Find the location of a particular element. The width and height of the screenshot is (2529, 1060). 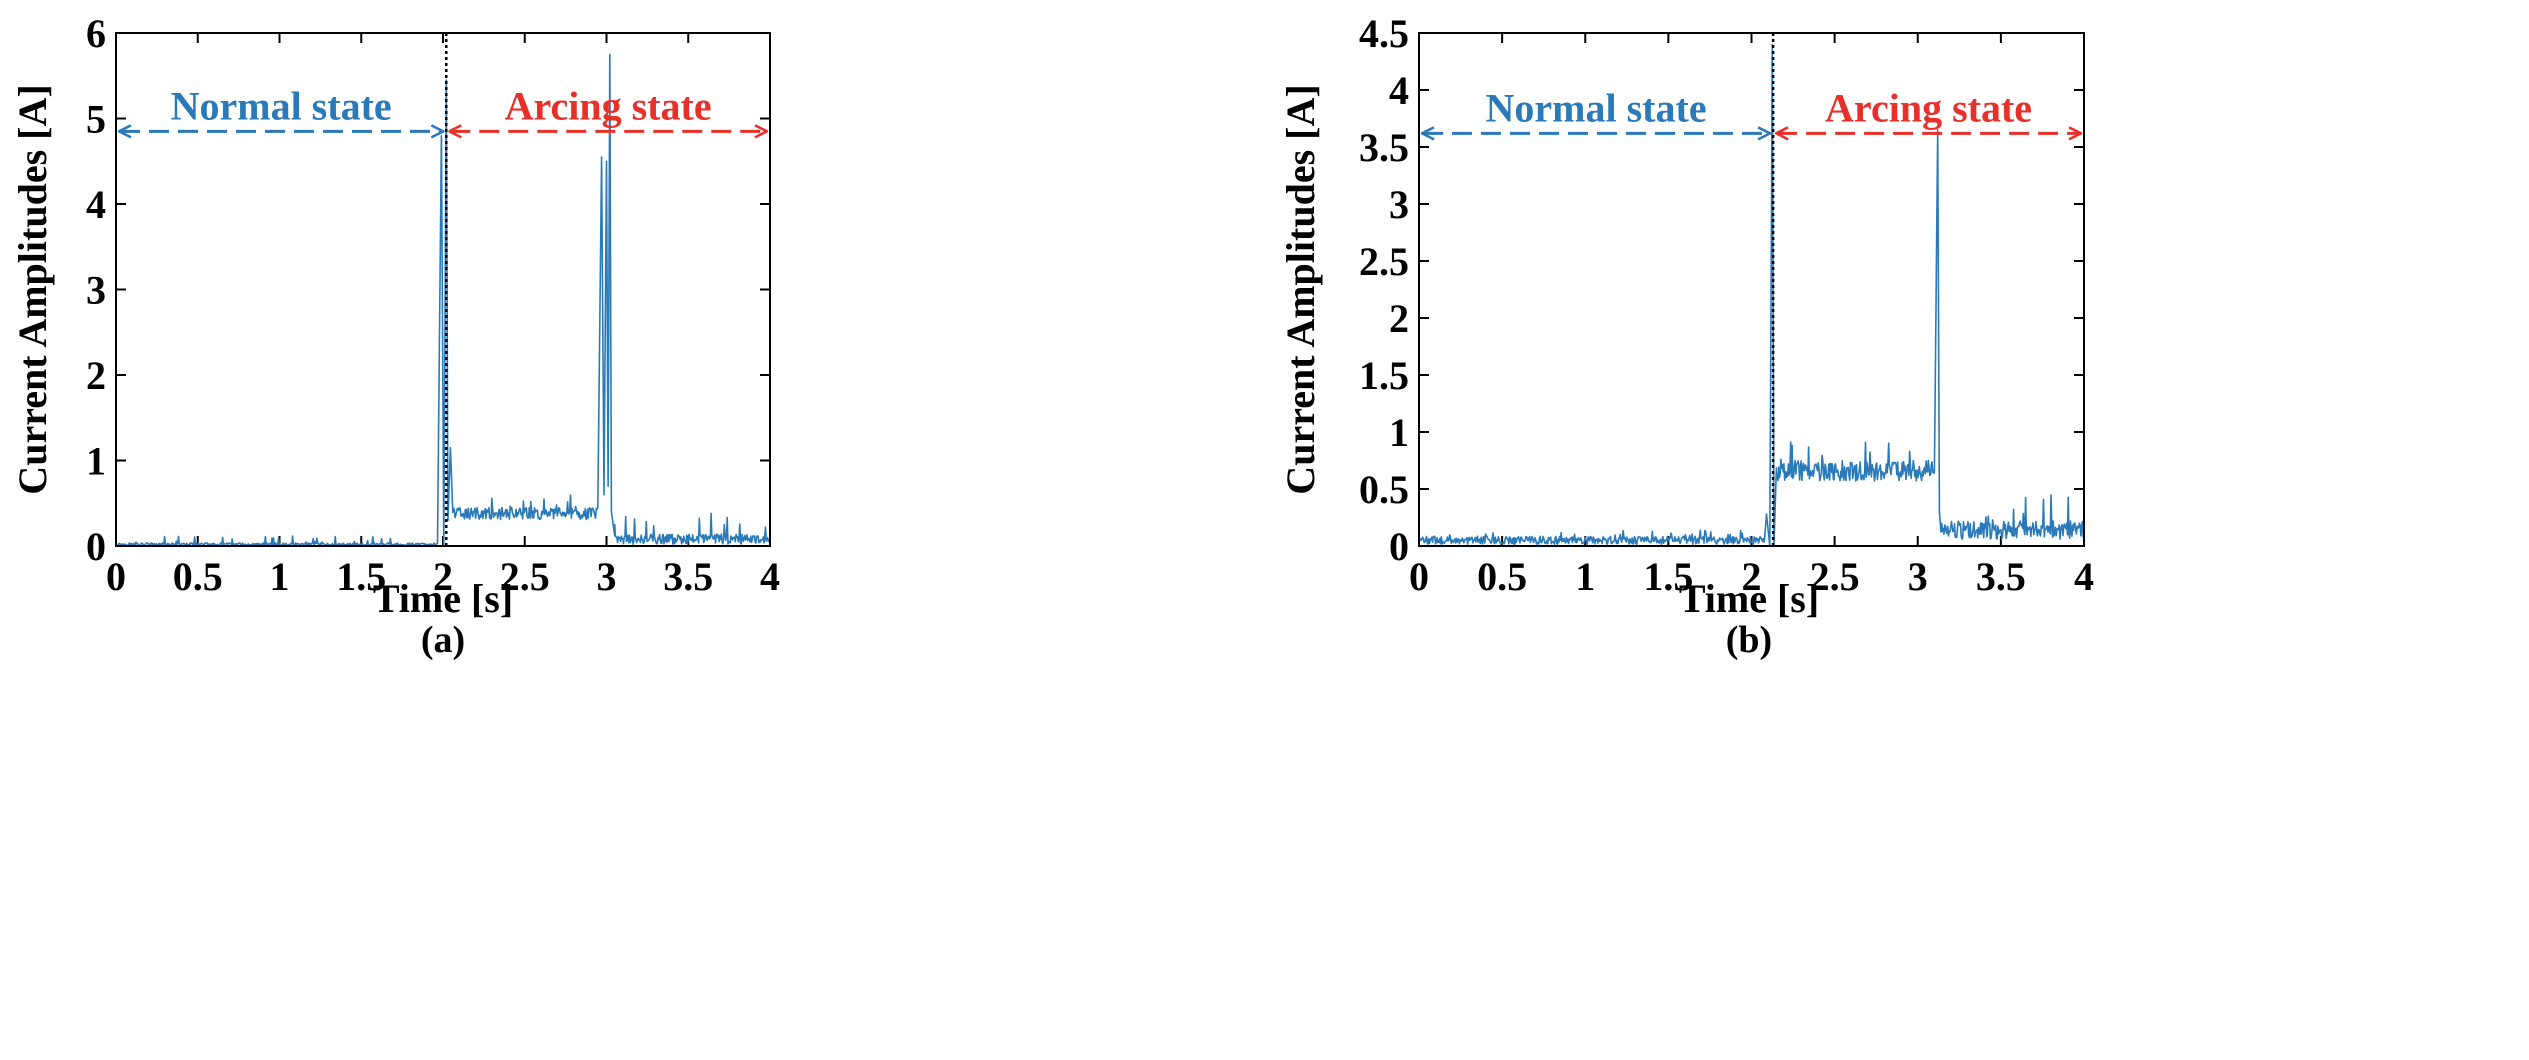

y-tick-label: 3.5 is located at coordinates (1384, 147).